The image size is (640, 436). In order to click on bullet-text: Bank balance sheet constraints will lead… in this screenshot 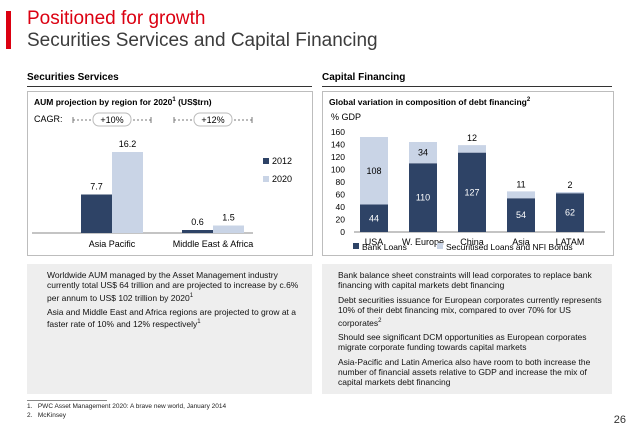, I will do `click(465, 280)`.